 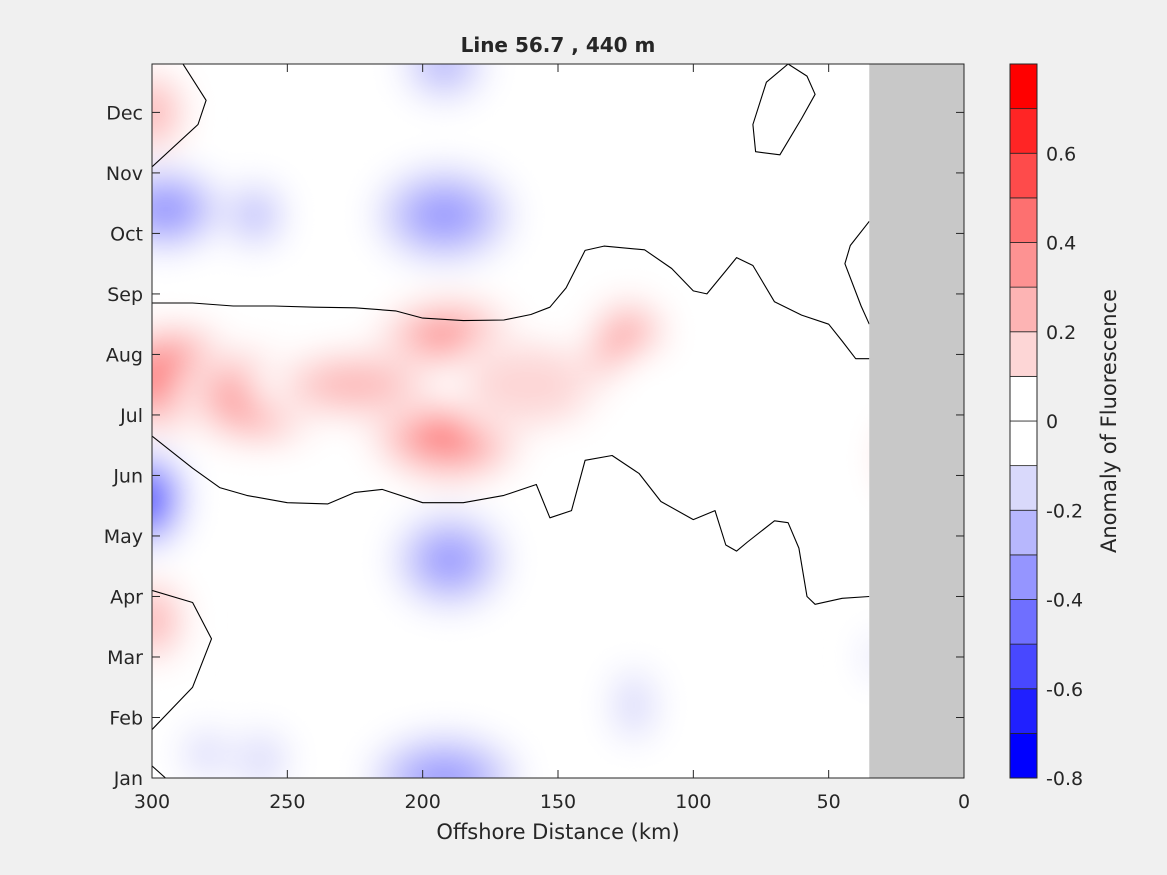 What do you see at coordinates (126, 234) in the screenshot?
I see `y-tick-label: Oct` at bounding box center [126, 234].